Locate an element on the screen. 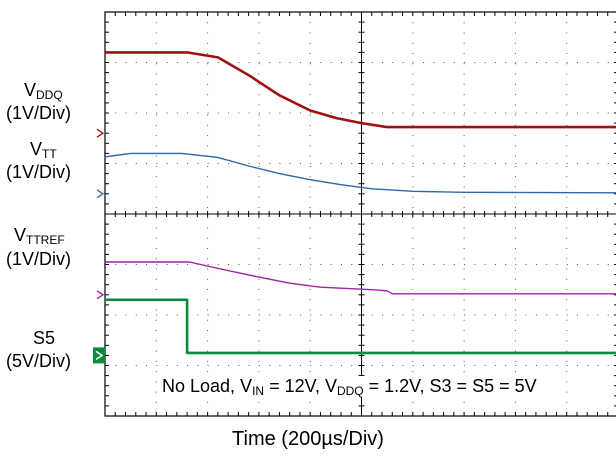 The width and height of the screenshot is (616, 458). label-s5: S5 is located at coordinates (44, 338).